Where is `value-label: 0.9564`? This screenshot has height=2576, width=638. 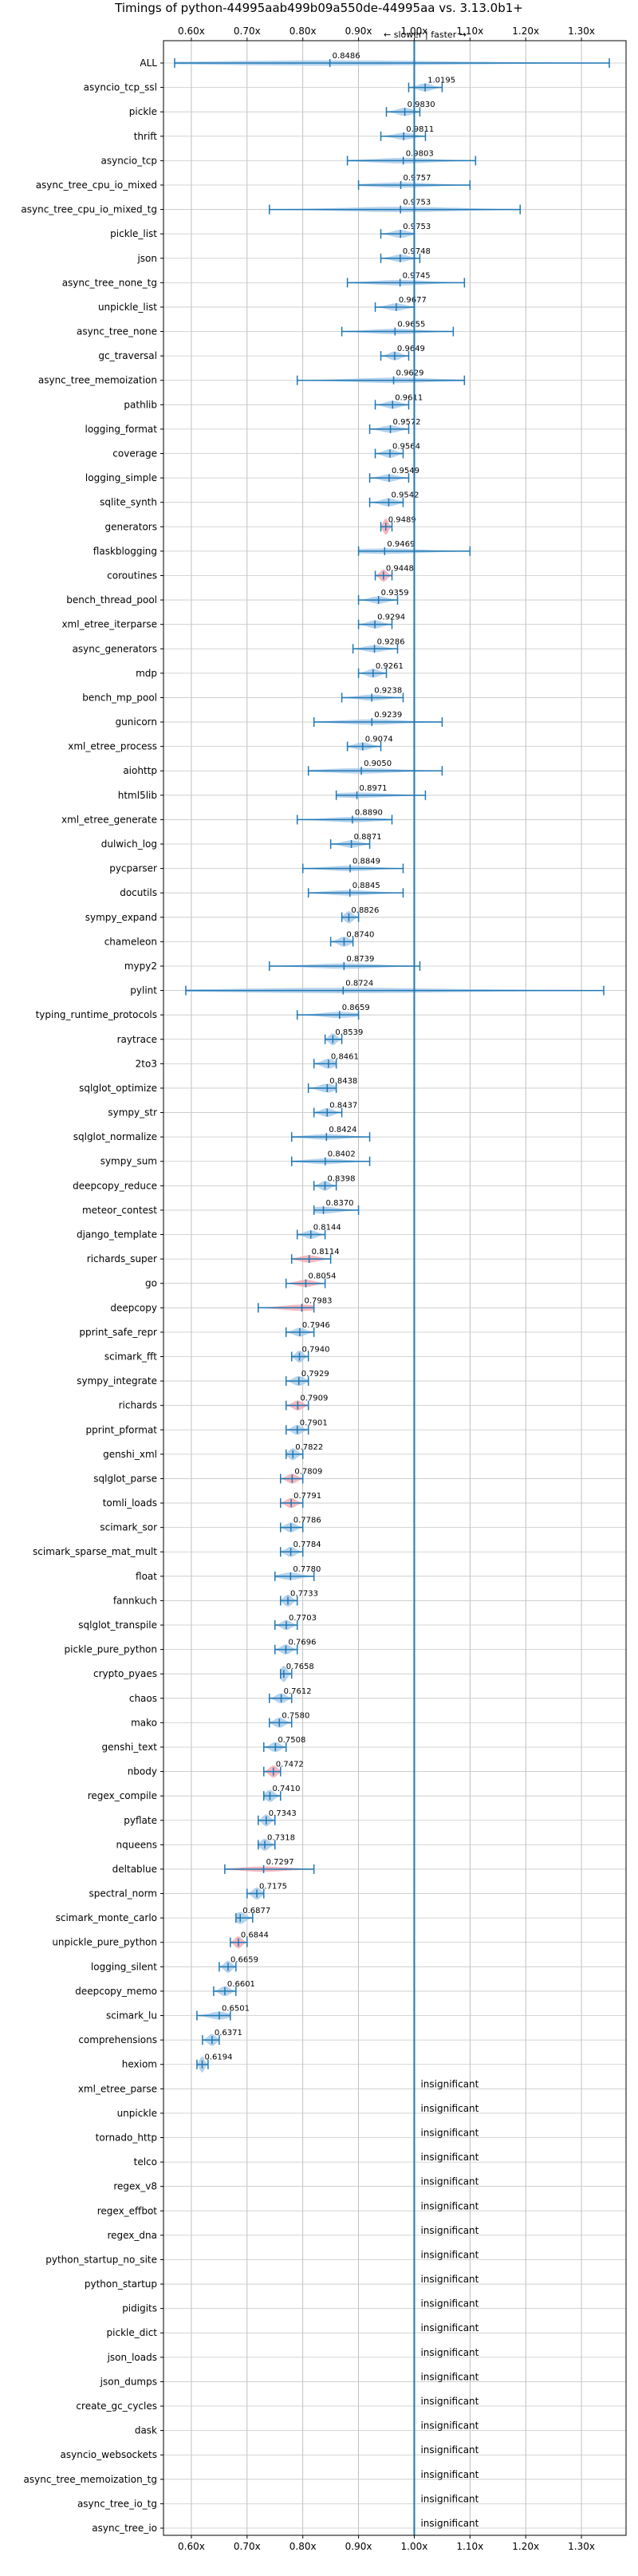
value-label: 0.9564 is located at coordinates (406, 447).